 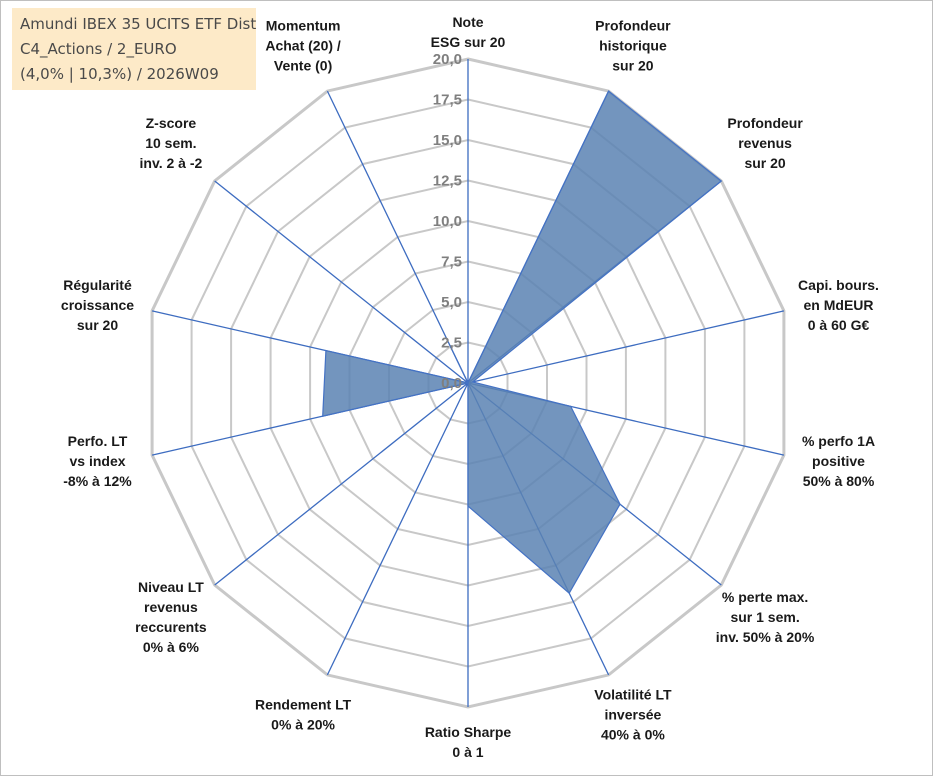 I want to click on axis-label-6: Volatilité LT inversée 40% à 0%, so click(x=633, y=714).